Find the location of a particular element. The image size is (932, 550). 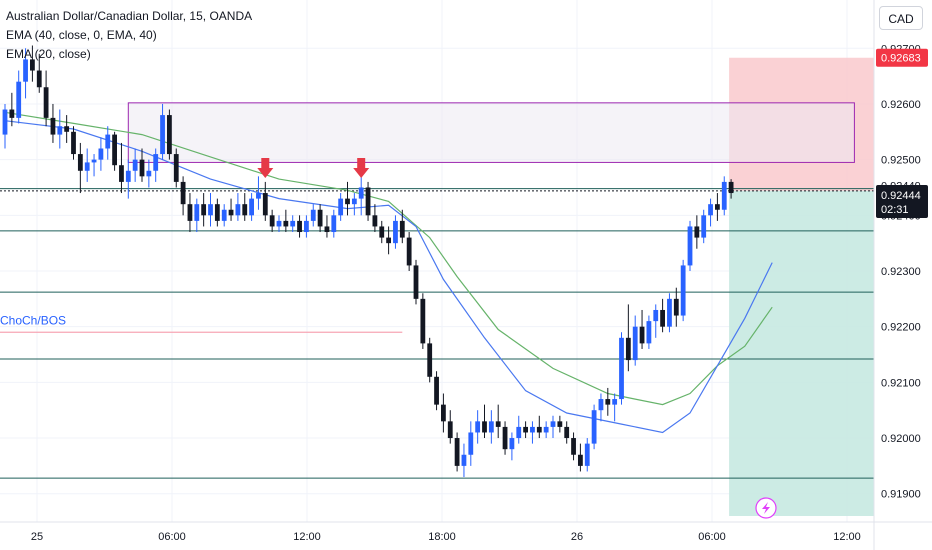

x-tick-label: 18:00 is located at coordinates (442, 537).